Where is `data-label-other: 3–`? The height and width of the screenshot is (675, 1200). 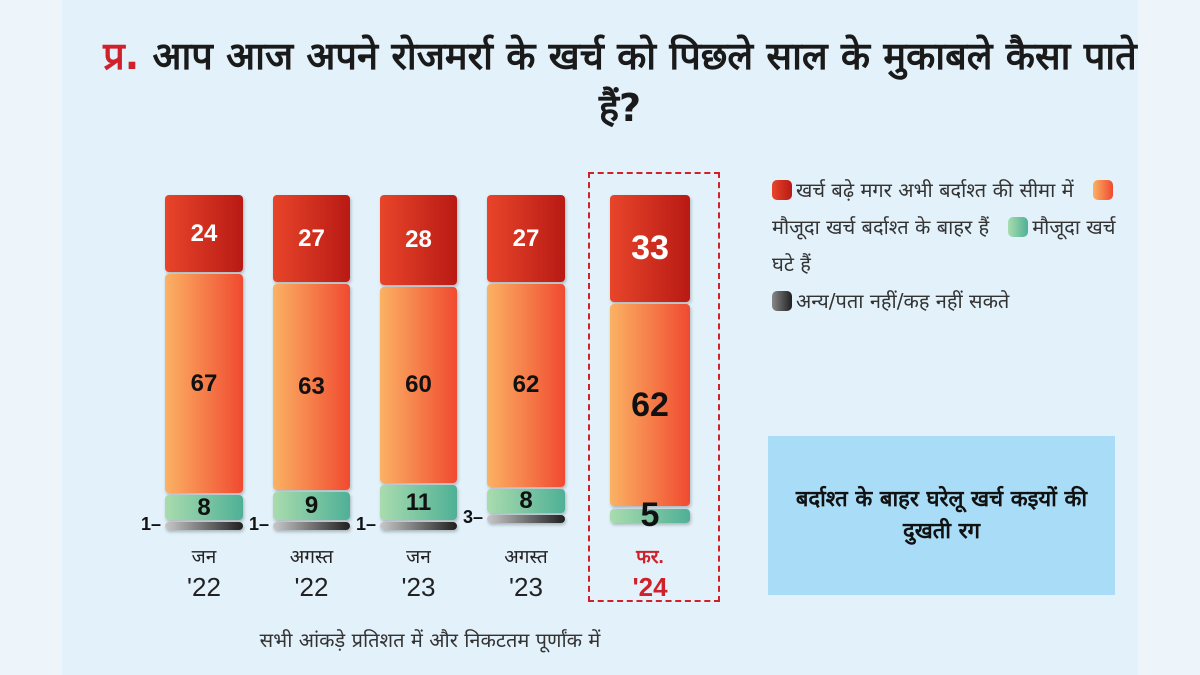 data-label-other: 3– is located at coordinates (473, 517).